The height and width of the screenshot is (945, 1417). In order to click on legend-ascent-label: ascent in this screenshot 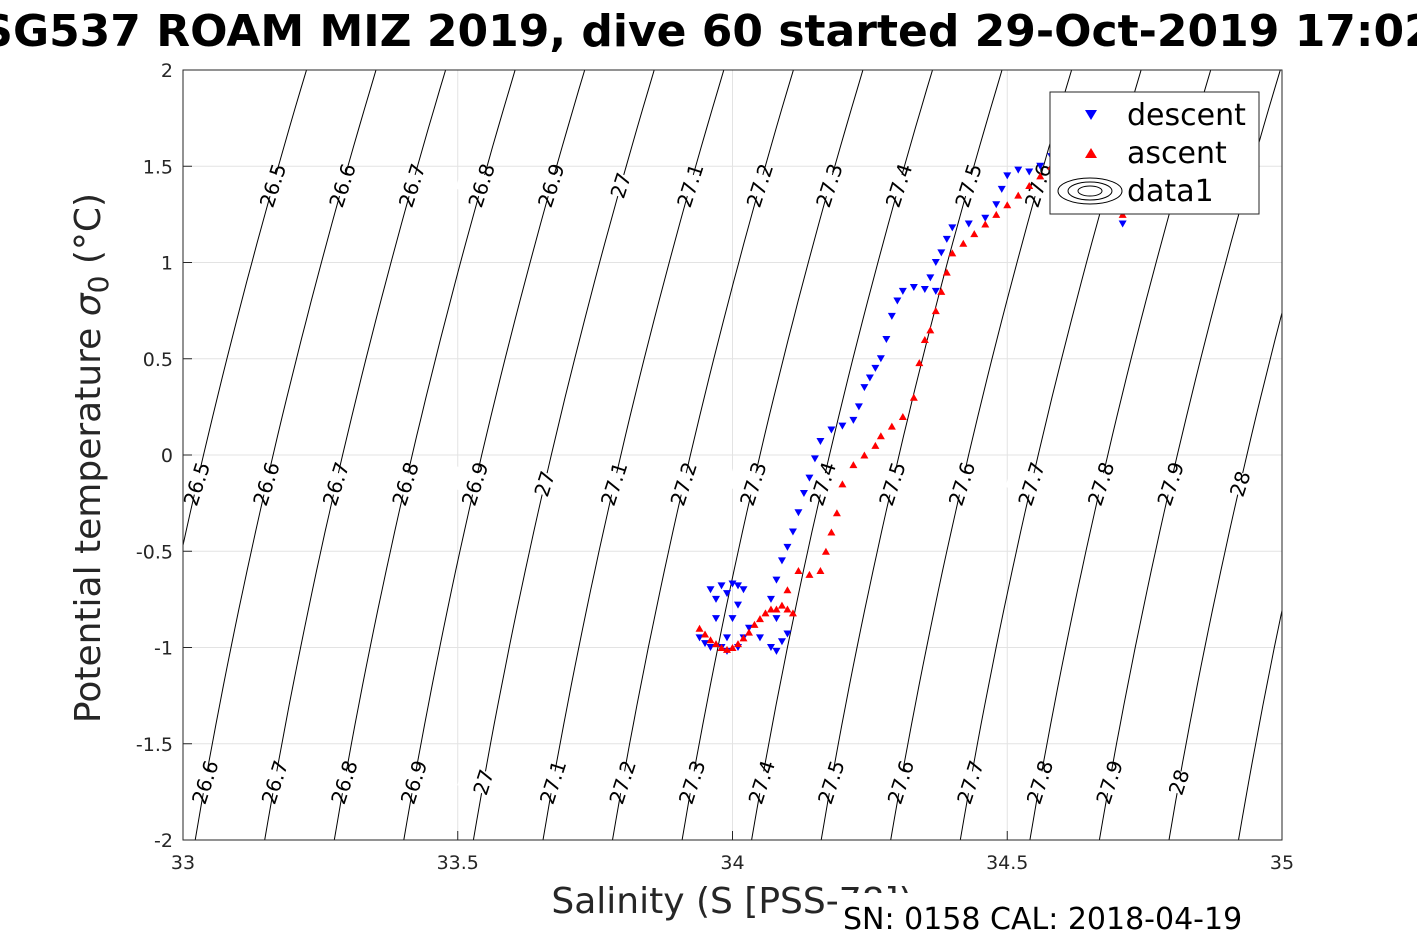, I will do `click(1177, 153)`.